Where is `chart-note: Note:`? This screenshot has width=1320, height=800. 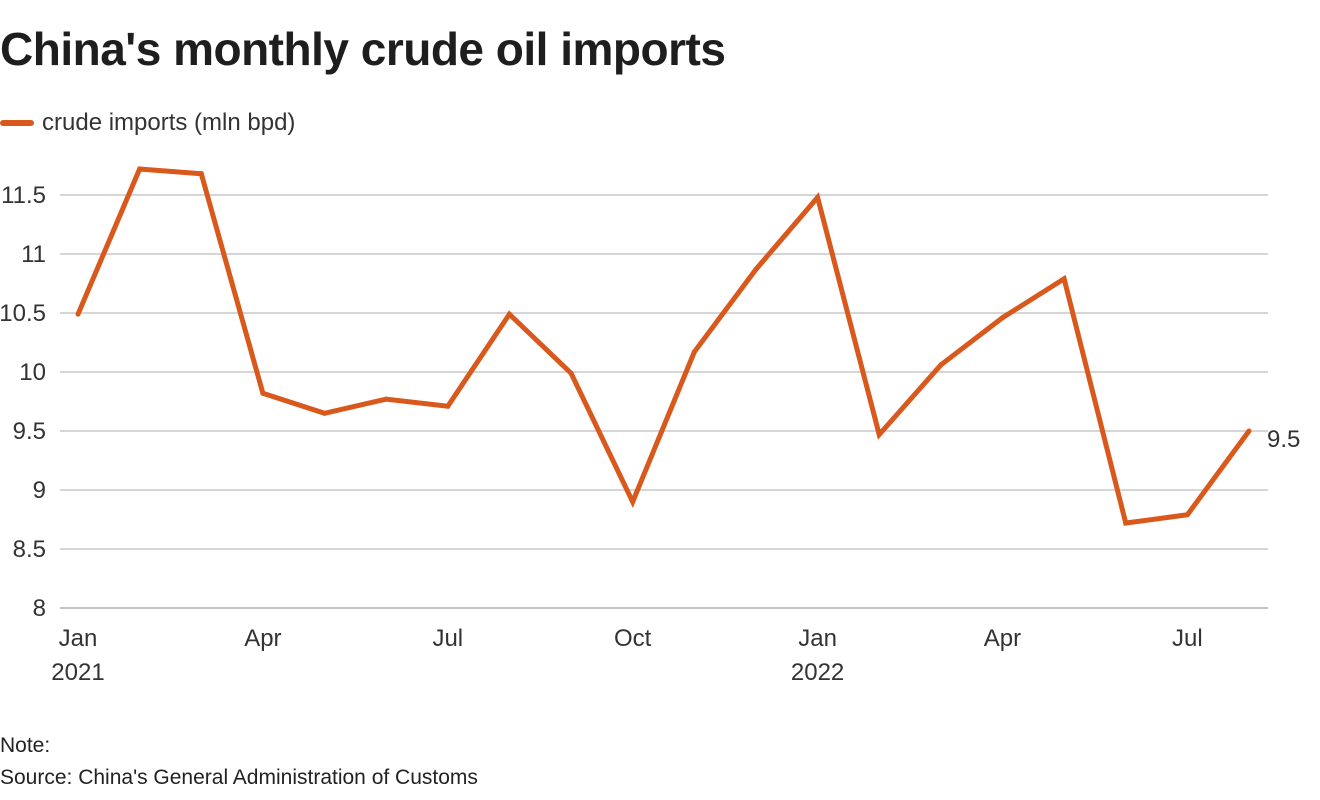
chart-note: Note: is located at coordinates (25, 745).